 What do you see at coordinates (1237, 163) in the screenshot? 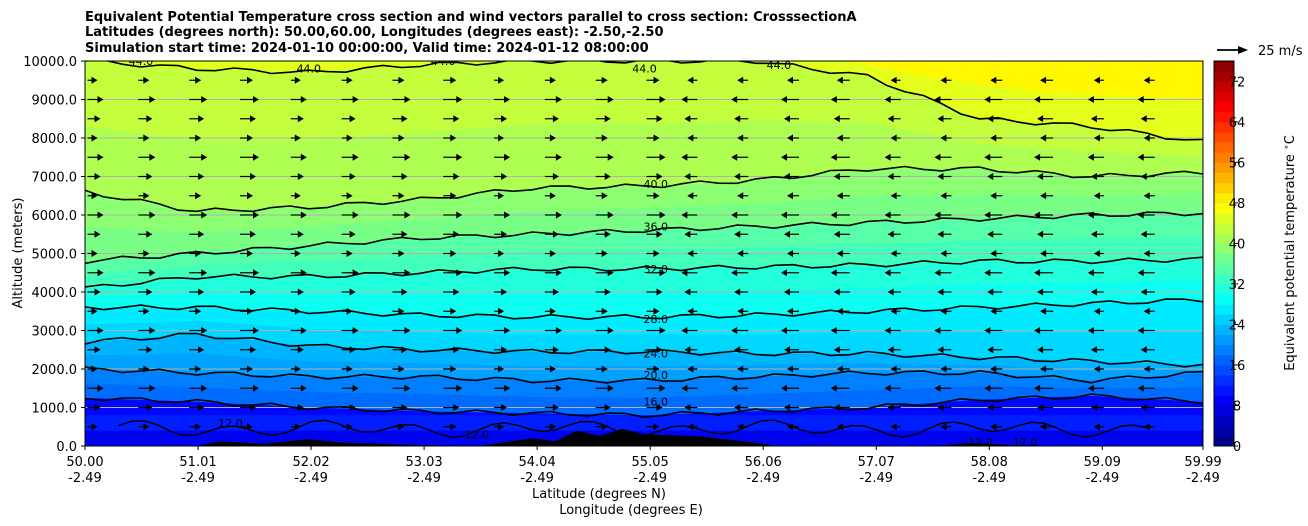
I see `colorbar-tick-label: 56` at bounding box center [1237, 163].